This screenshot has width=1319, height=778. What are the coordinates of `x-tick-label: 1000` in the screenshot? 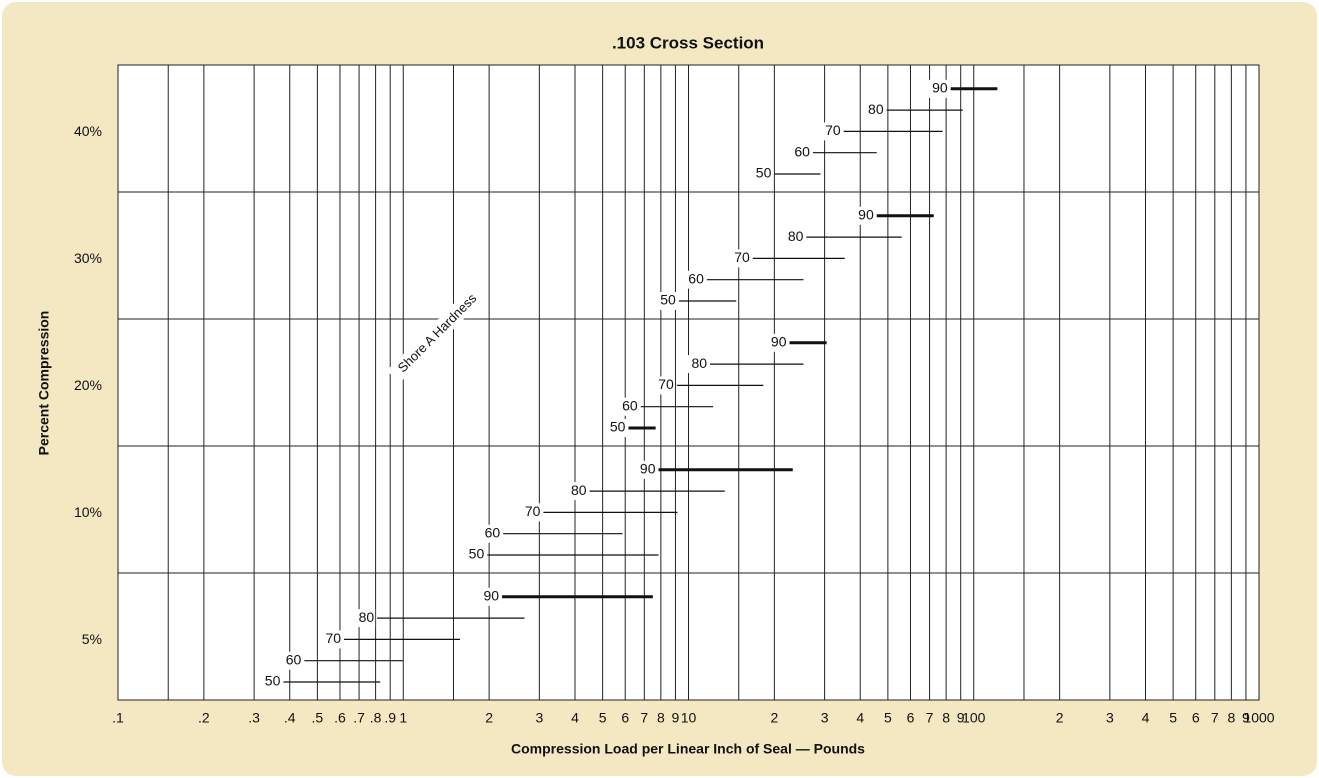 It's located at (1258, 718).